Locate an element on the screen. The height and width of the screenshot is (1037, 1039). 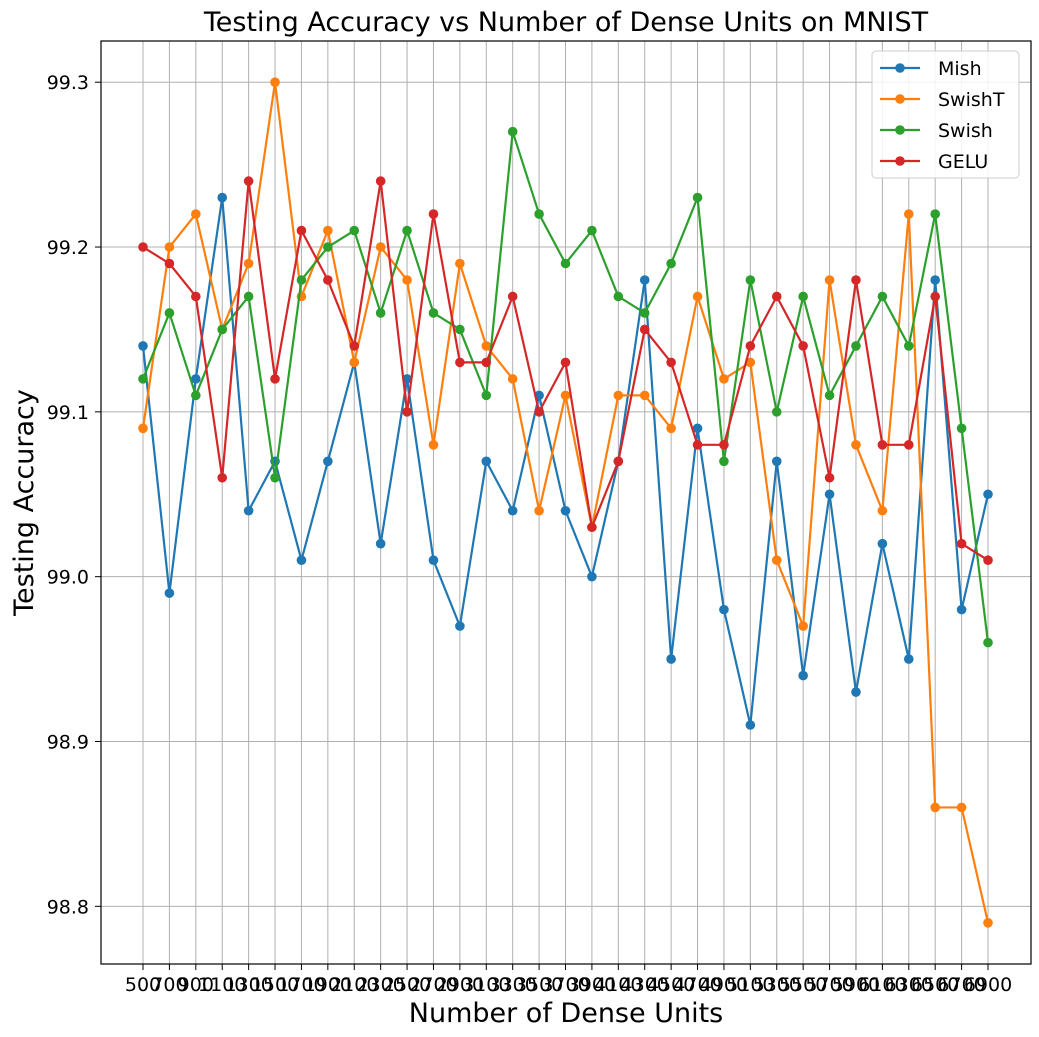
x-tick-label: 4700 is located at coordinates (697, 985).